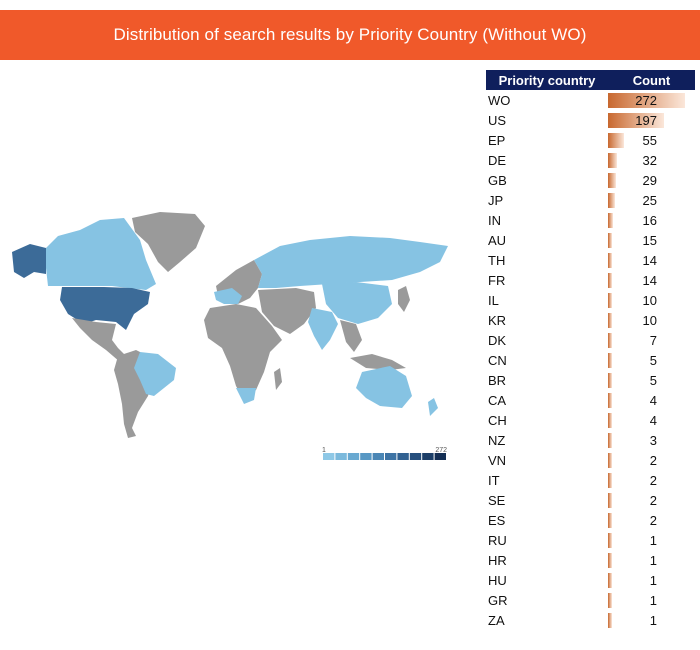 The width and height of the screenshot is (700, 650). Describe the element at coordinates (590, 261) in the screenshot. I see `table-row: TH 14` at that location.